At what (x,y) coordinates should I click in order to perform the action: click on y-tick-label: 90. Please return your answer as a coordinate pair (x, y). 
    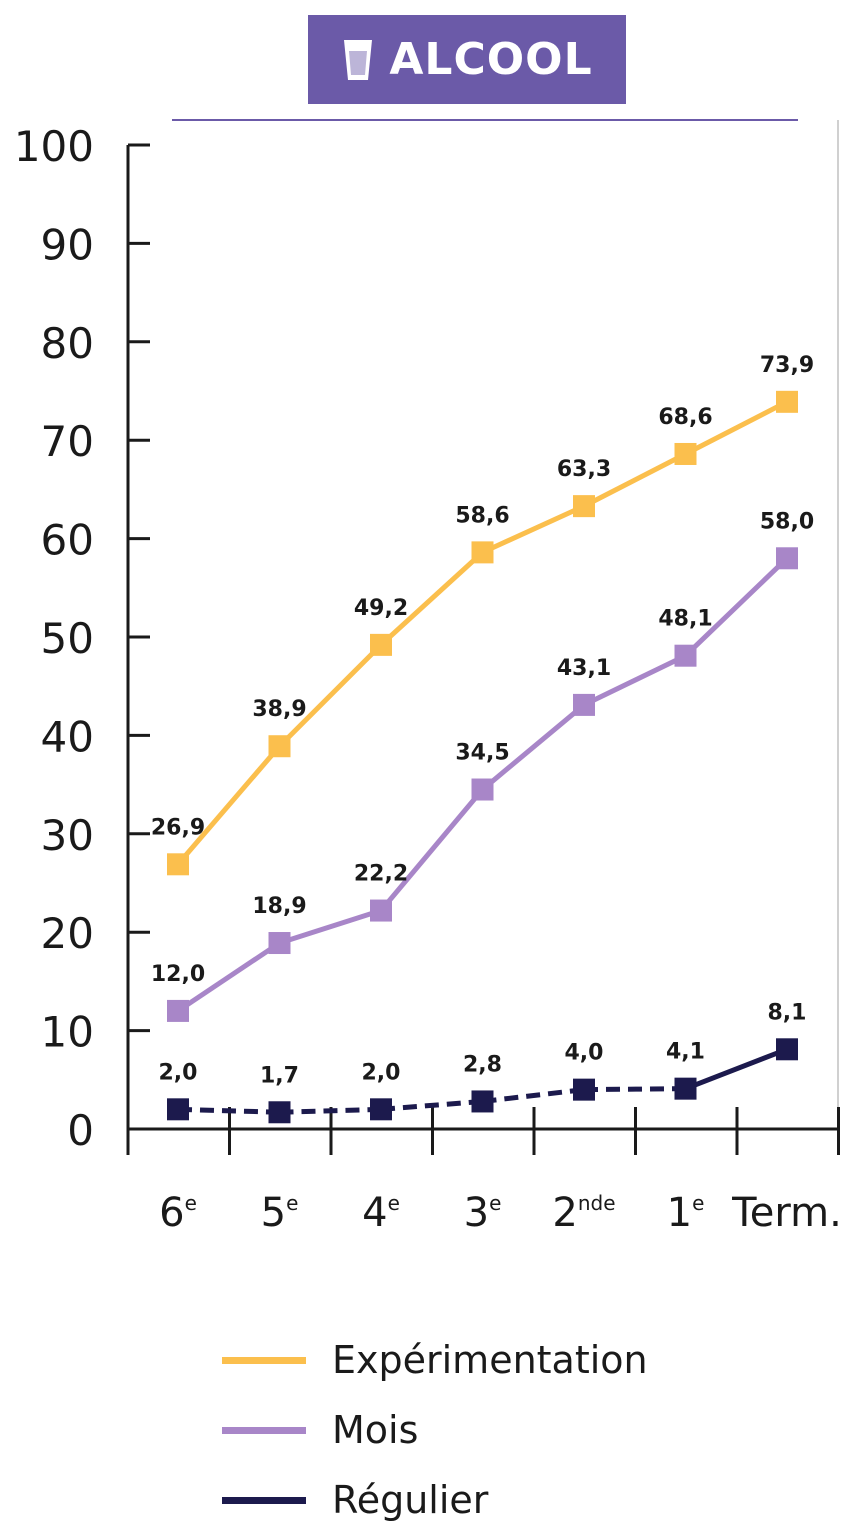
    Looking at the image, I should click on (67, 244).